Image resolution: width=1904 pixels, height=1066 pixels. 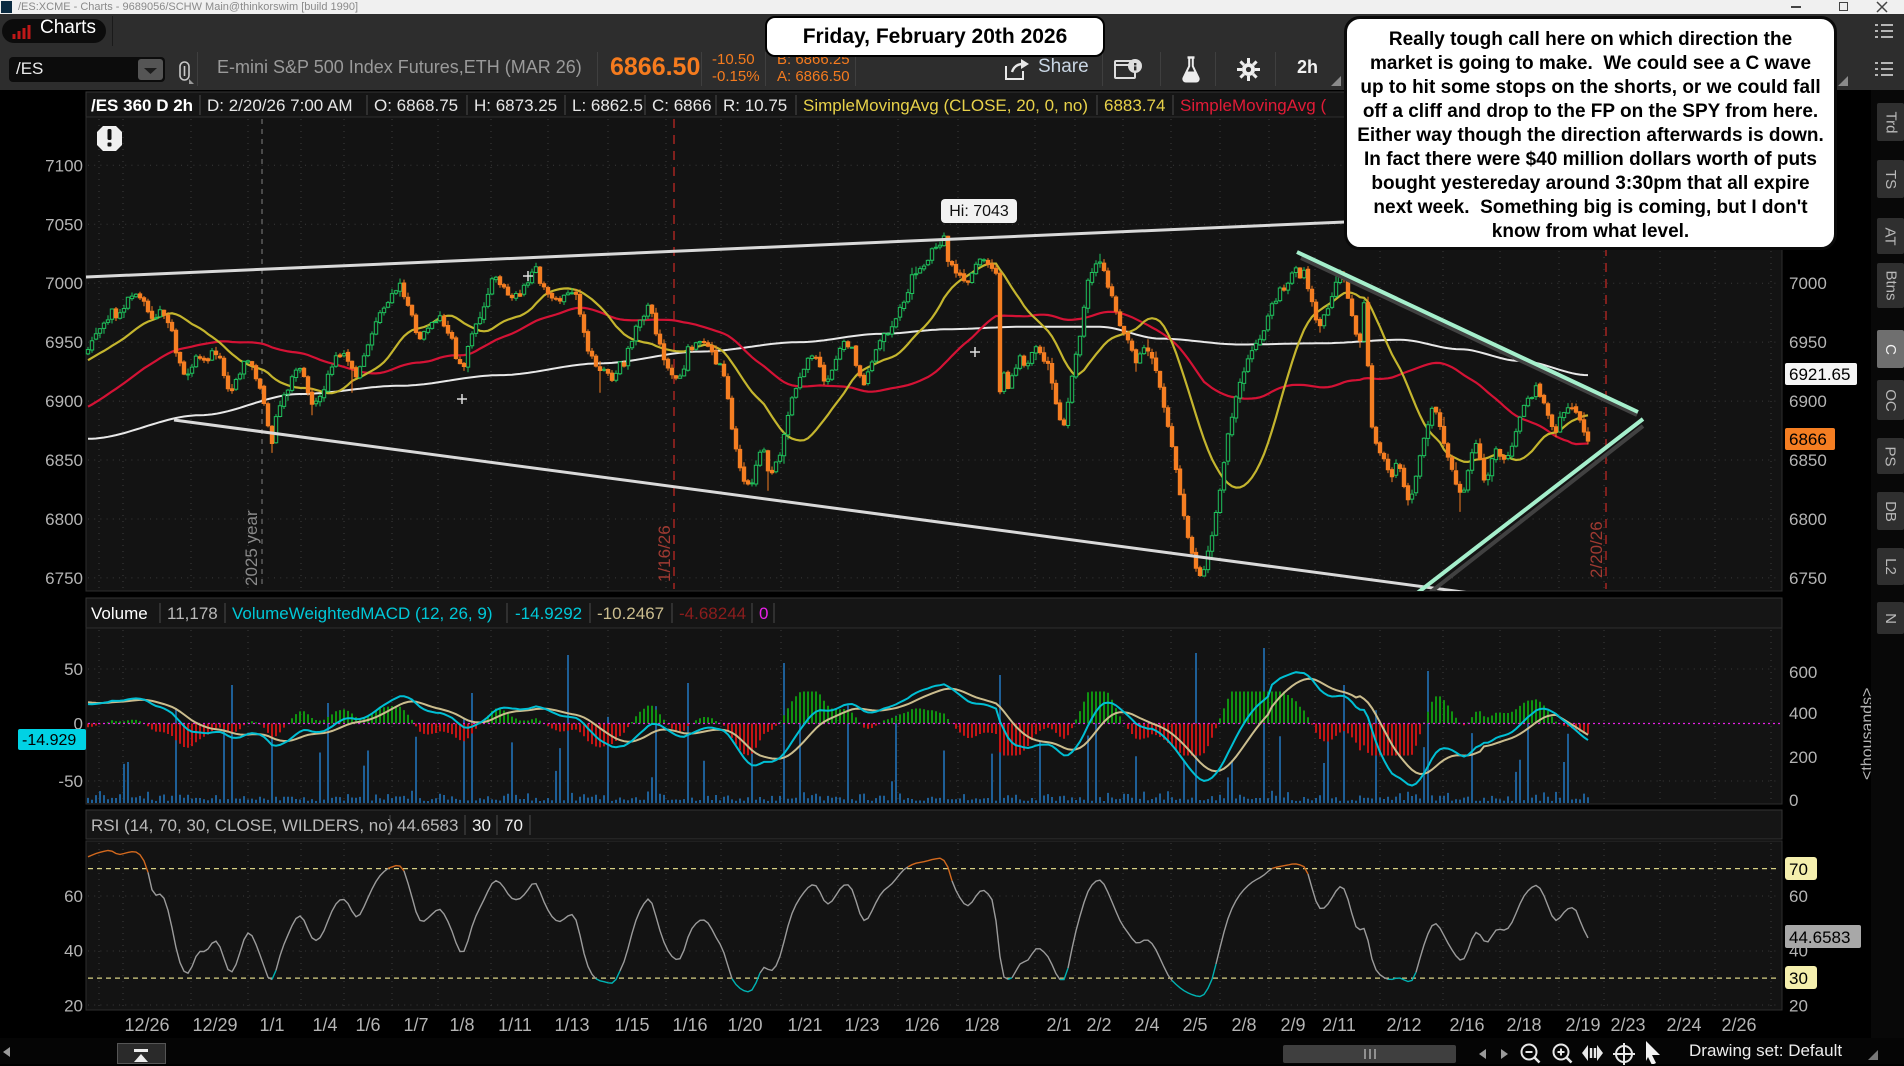 I want to click on svg-text: 2/18, so click(x=1523, y=1025).